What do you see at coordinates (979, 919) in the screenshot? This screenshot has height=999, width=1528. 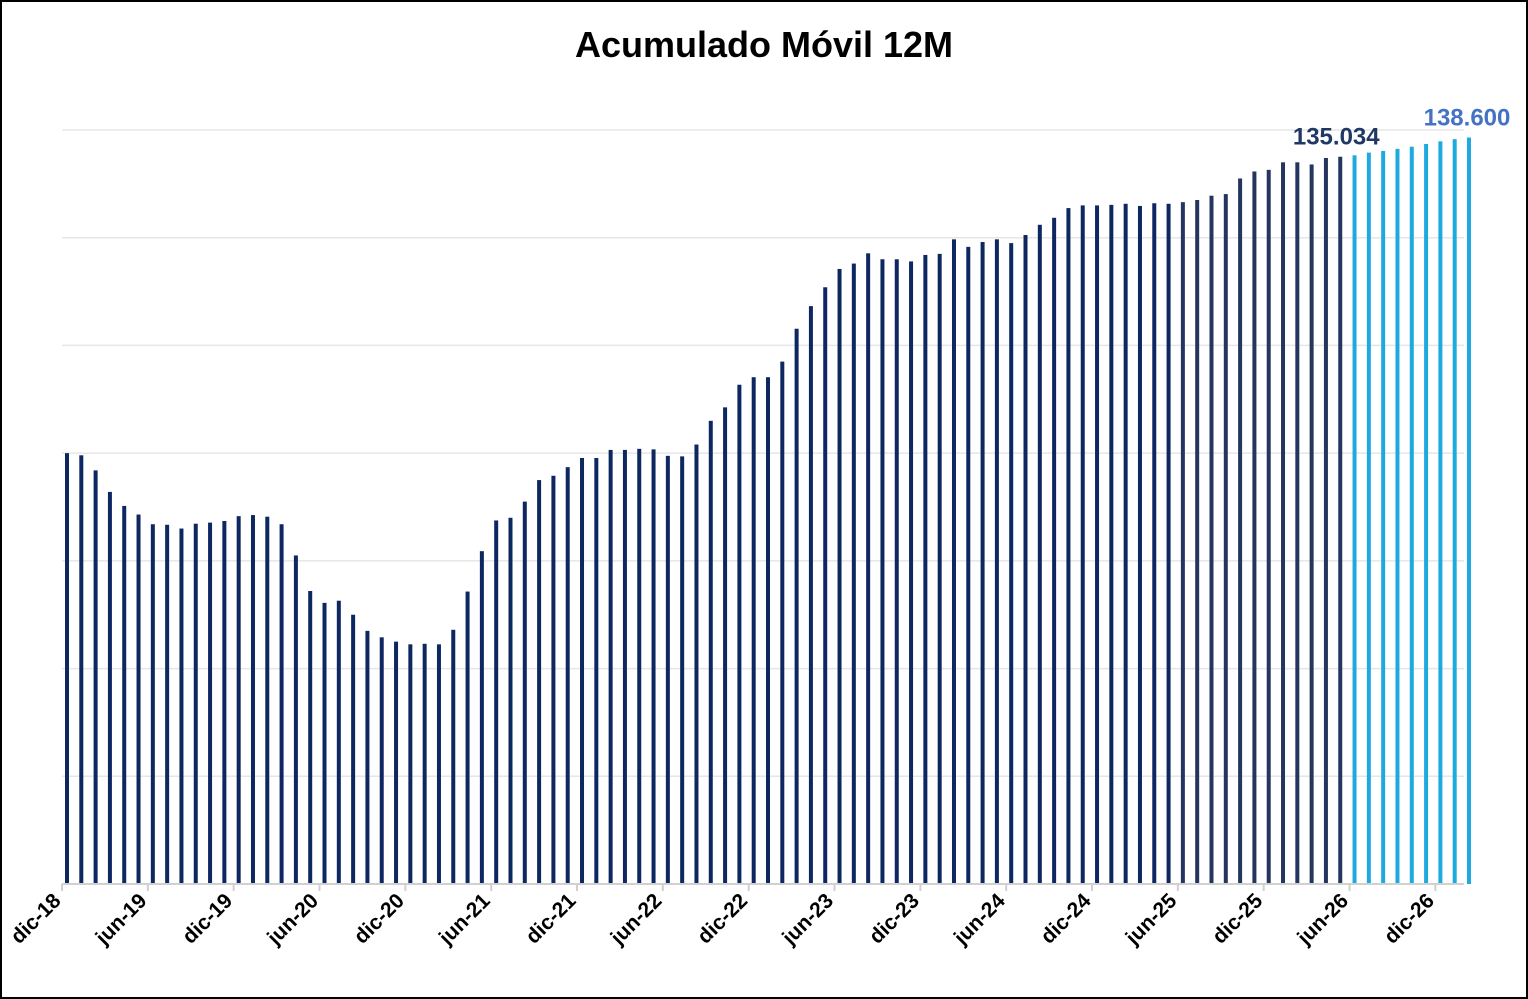 I see `x-tick-label: jun-24` at bounding box center [979, 919].